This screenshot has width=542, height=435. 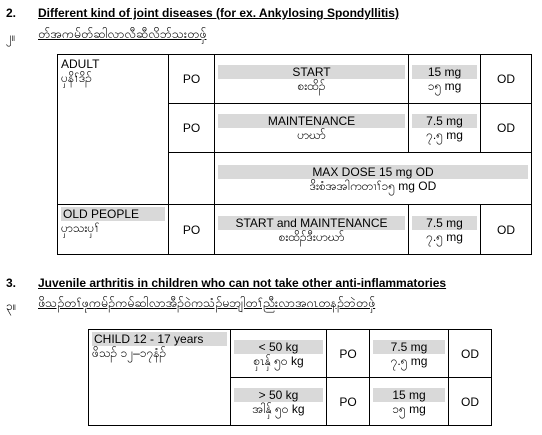 What do you see at coordinates (159, 377) in the screenshot?
I see `child-cell: CHILD 12 - 17 years ဖိသၣ် ၁၂–၁၇နံၣ်` at bounding box center [159, 377].